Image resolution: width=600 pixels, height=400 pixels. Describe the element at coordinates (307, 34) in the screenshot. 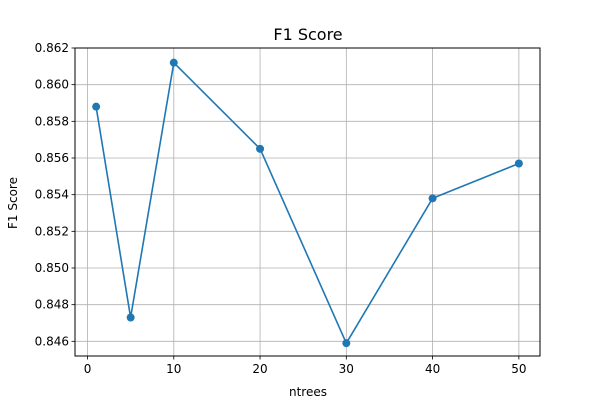

I see `chart-title: F1 Score` at that location.